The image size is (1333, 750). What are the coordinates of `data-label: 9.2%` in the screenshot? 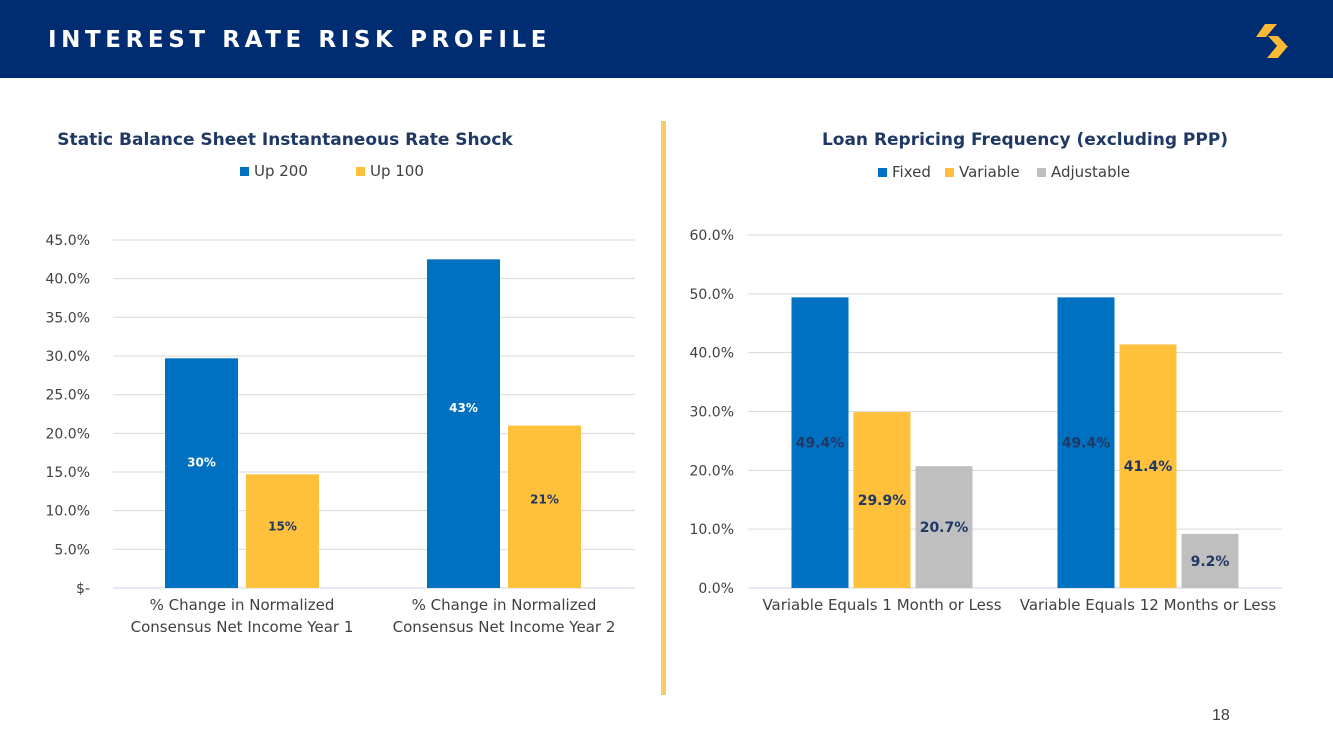 It's located at (1210, 562).